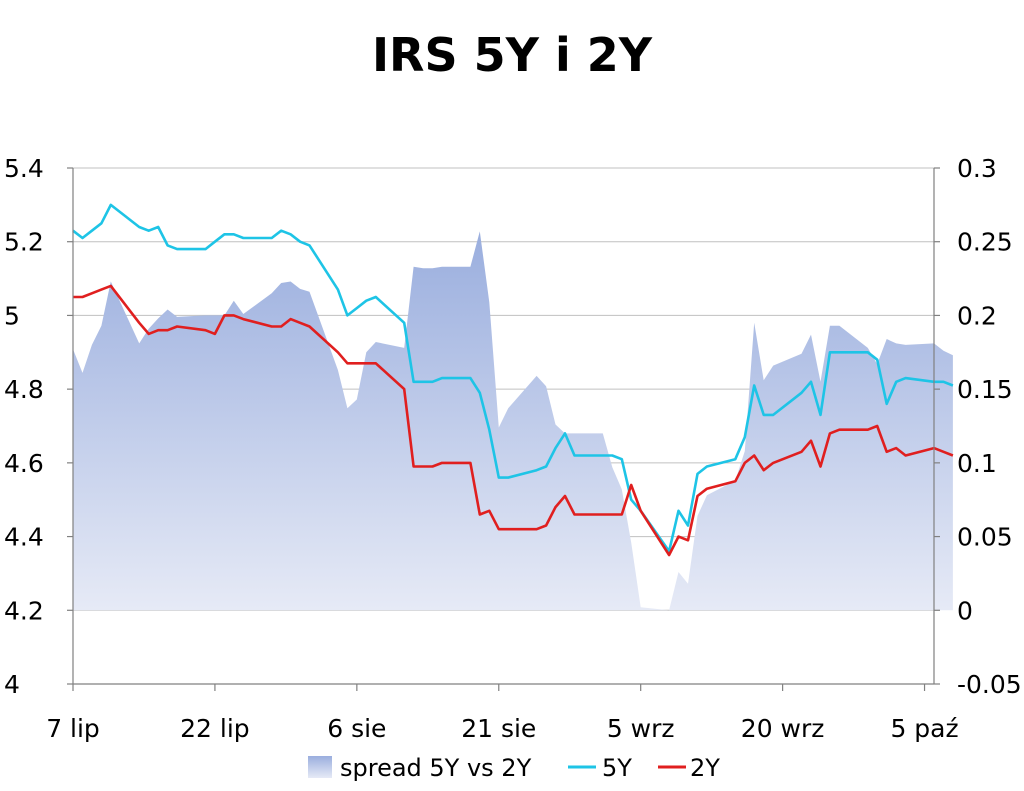 Image resolution: width=1024 pixels, height=791 pixels. I want to click on legend-label: 5Y, so click(617, 768).